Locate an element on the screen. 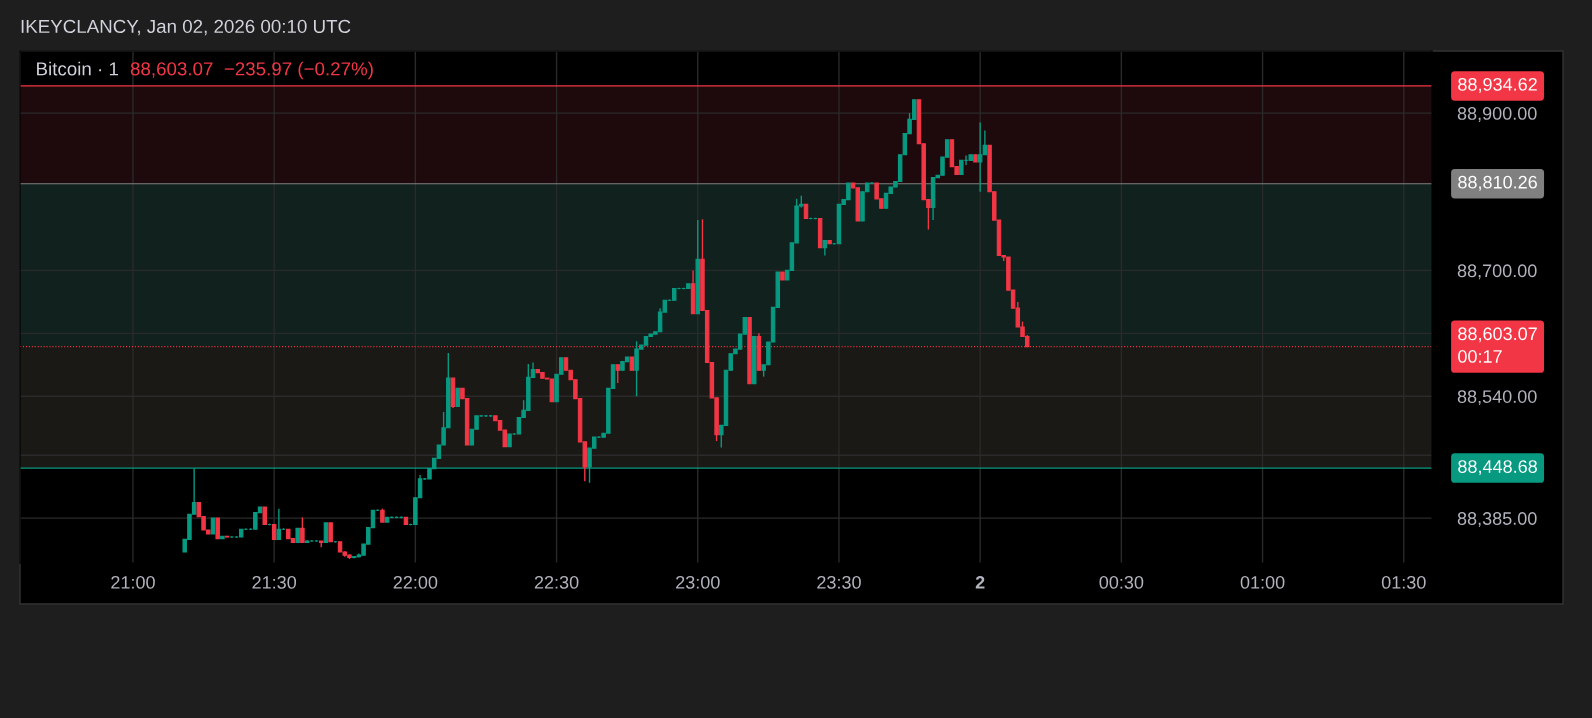 The image size is (1592, 718). x-tick-label: 22:00 is located at coordinates (415, 582).